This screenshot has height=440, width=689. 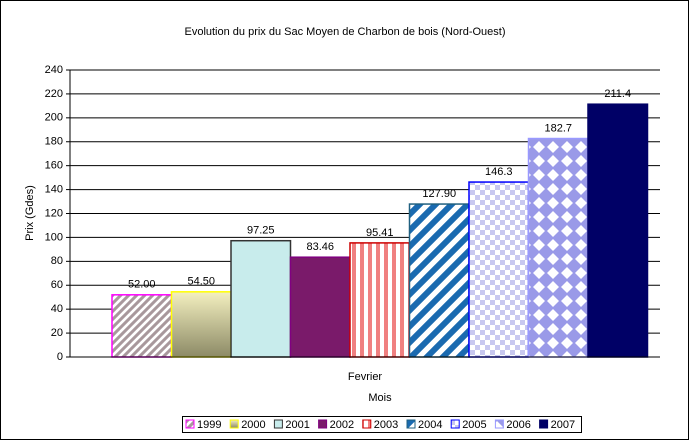 What do you see at coordinates (518, 425) in the screenshot?
I see `legend-label: 2006` at bounding box center [518, 425].